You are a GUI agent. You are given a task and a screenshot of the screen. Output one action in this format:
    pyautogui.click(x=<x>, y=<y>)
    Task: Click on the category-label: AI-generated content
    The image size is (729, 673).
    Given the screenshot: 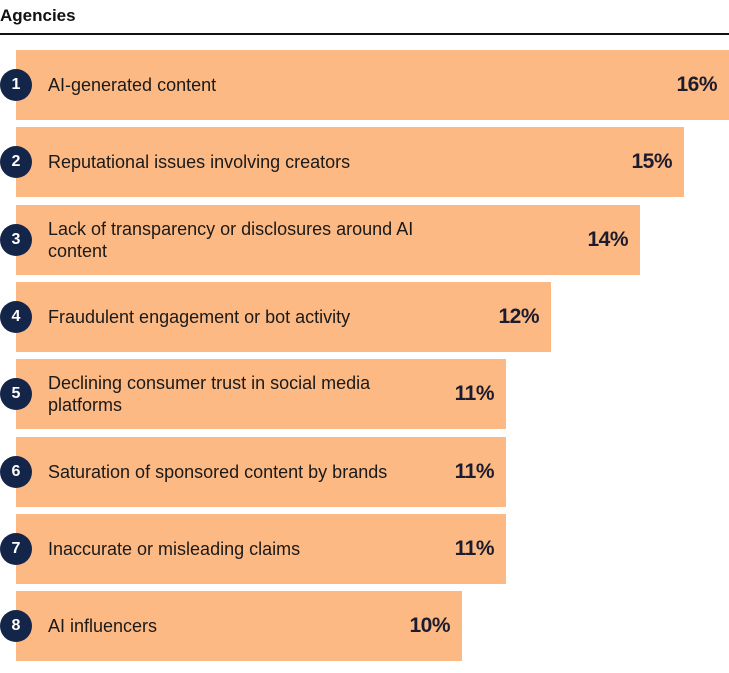 What is the action you would take?
    pyautogui.click(x=132, y=85)
    